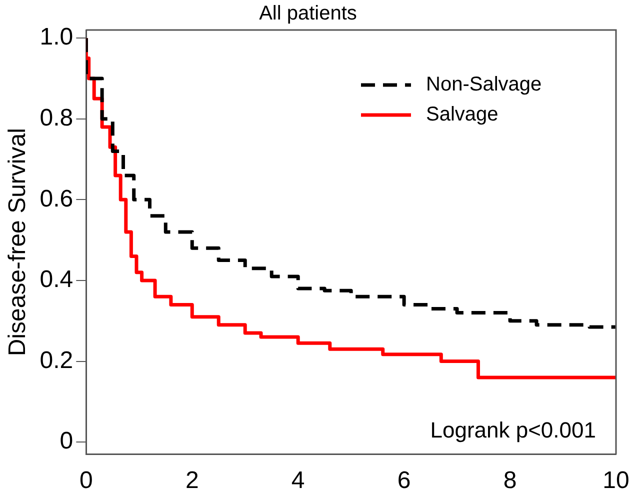  I want to click on x-tick-label: 10, so click(616, 480).